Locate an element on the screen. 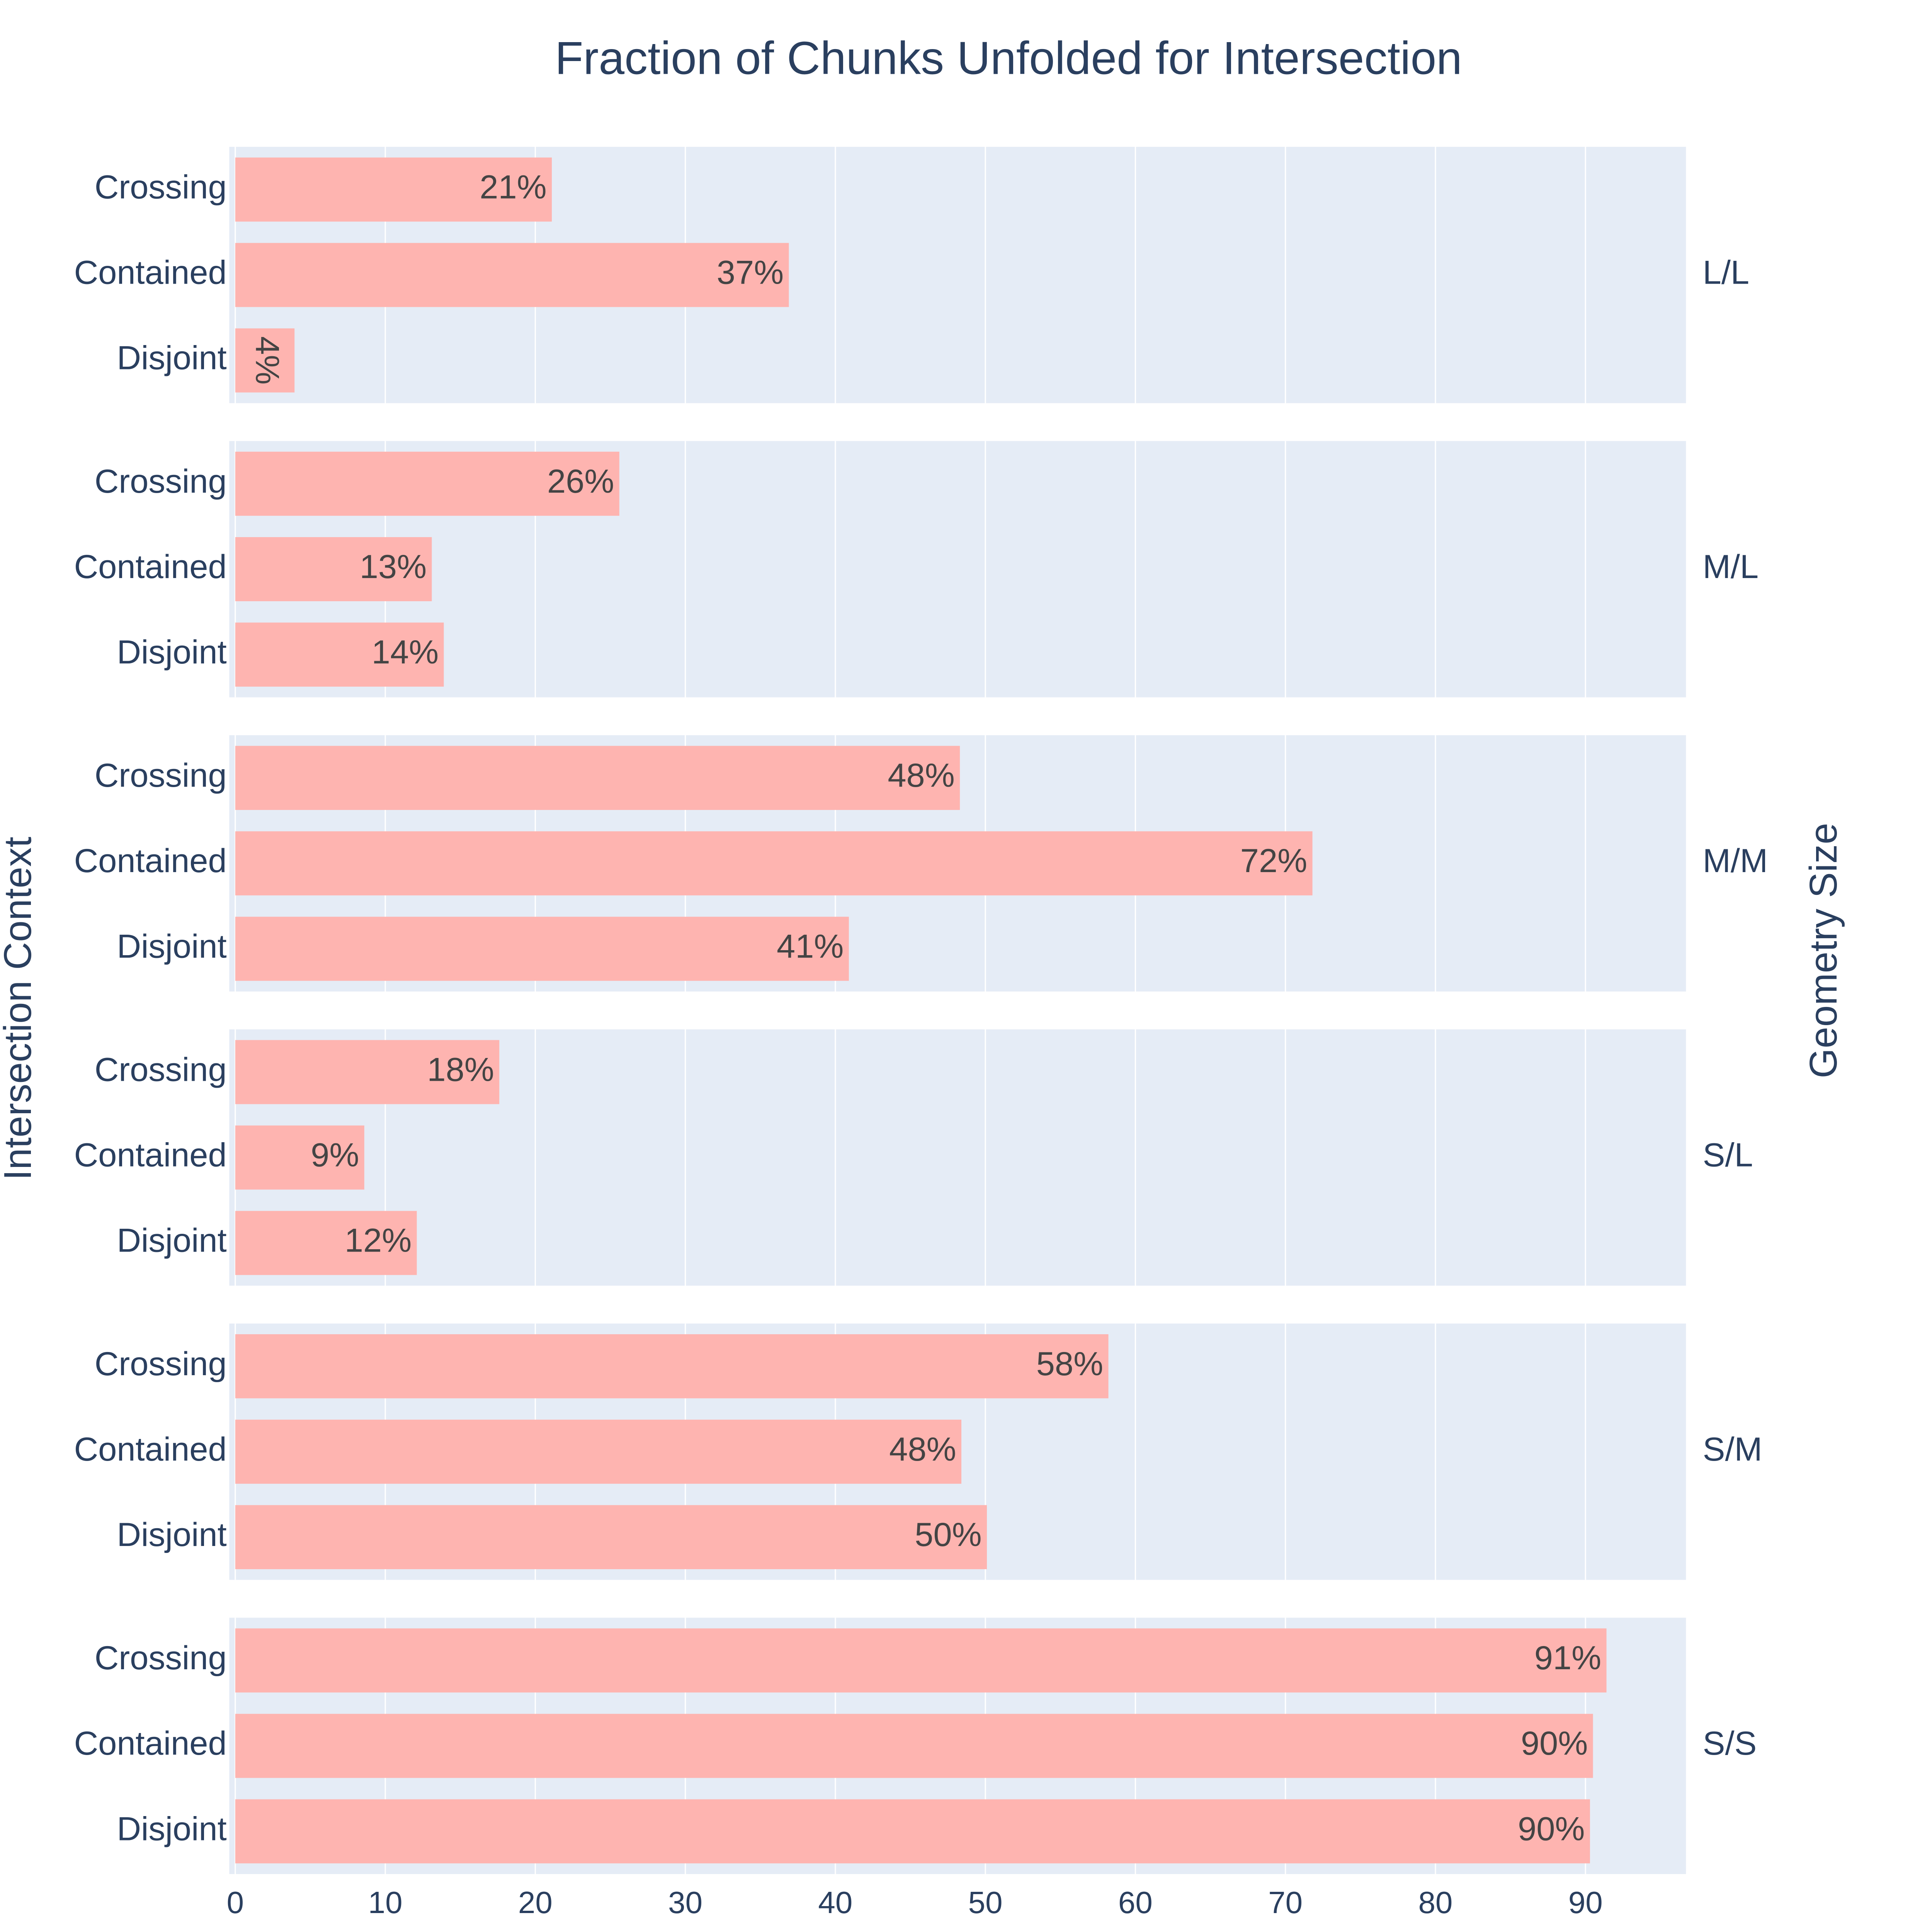  facet-label: M/M is located at coordinates (1736, 861).